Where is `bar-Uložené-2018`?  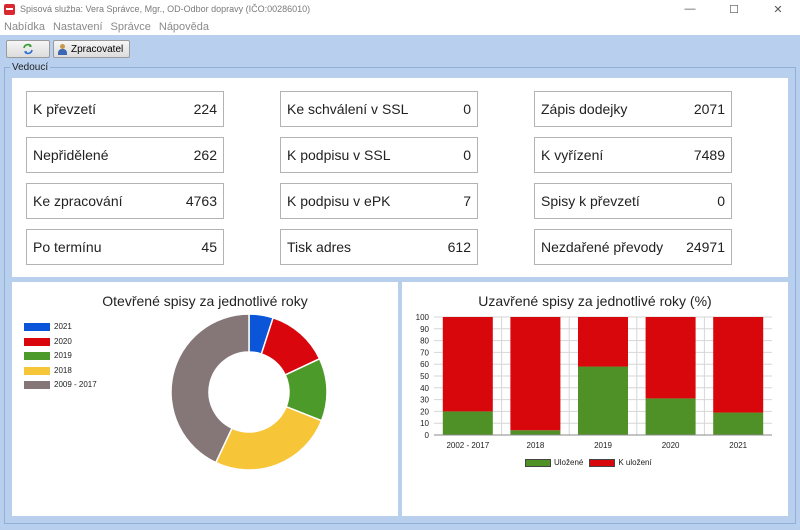
bar-Uložené-2018 is located at coordinates (535, 432).